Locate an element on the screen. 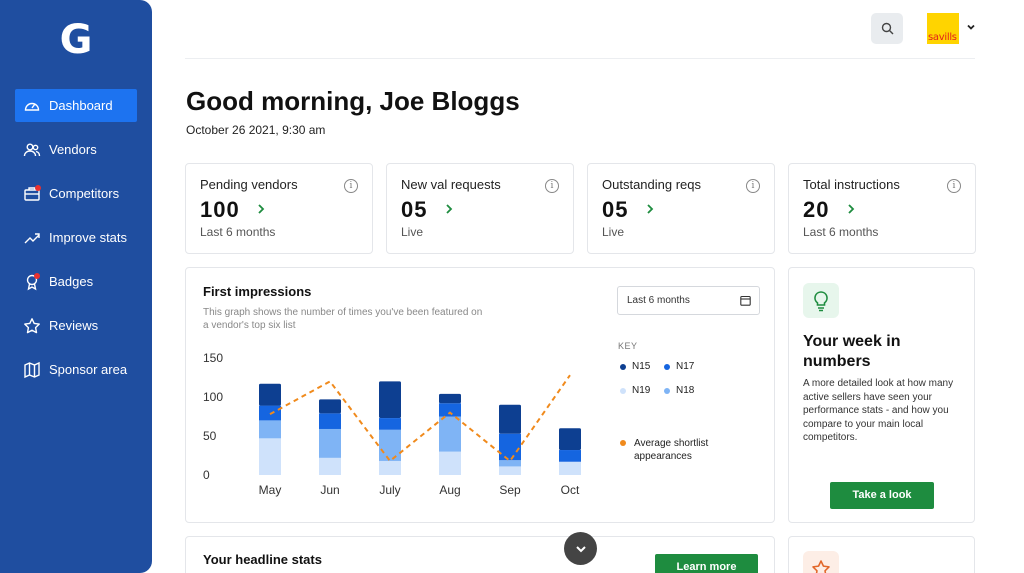 This screenshot has width=1024, height=573. period-select-value: Last 6 months is located at coordinates (658, 300).